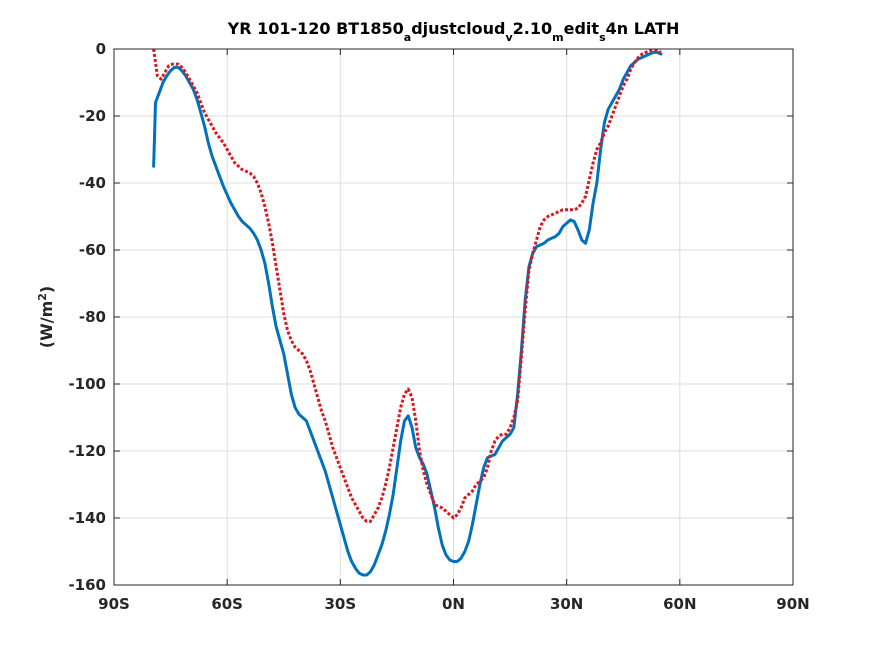 This screenshot has width=875, height=656. Describe the element at coordinates (92, 183) in the screenshot. I see `y-tick-label: -40` at that location.